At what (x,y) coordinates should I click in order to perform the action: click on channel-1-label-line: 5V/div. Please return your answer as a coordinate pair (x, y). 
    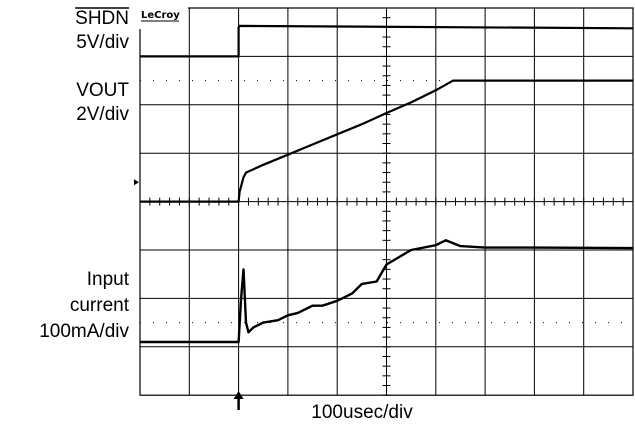
    Looking at the image, I should click on (102, 42).